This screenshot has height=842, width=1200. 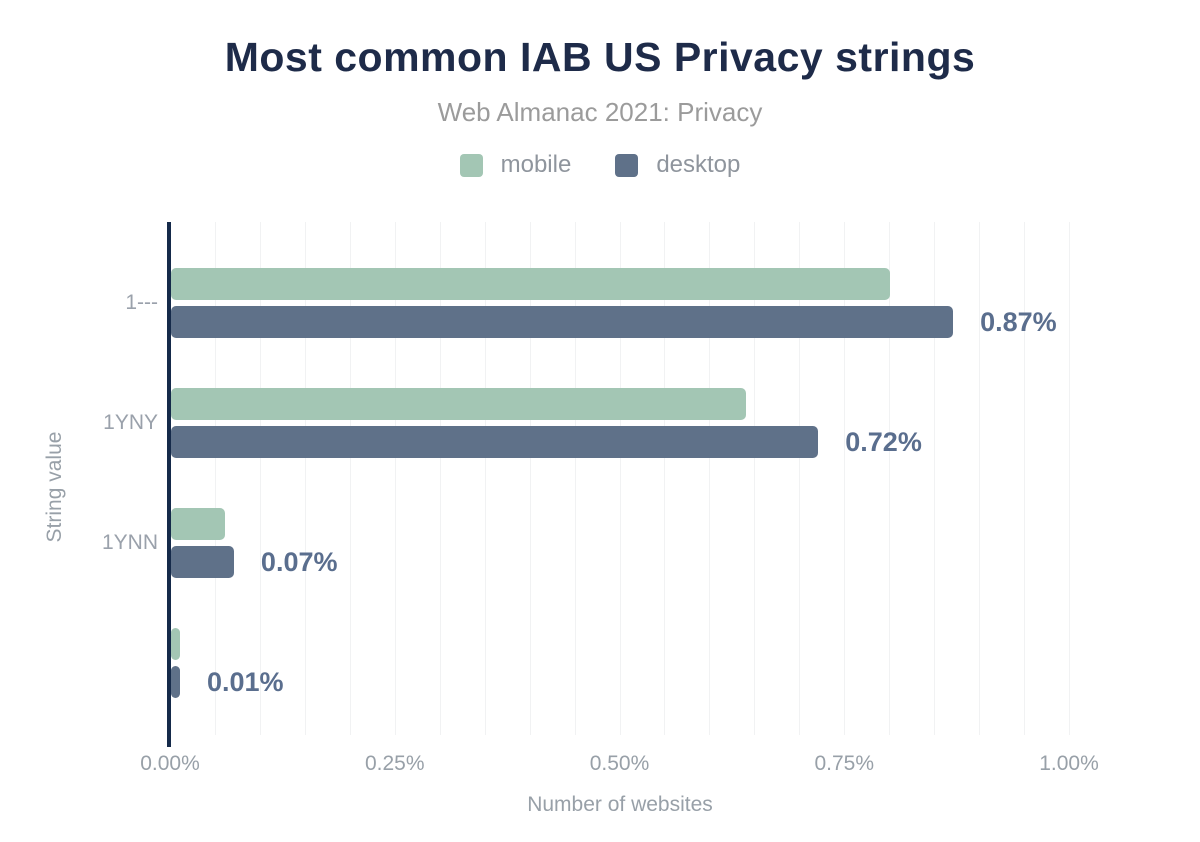 What do you see at coordinates (88, 663) in the screenshot?
I see `y-tick-label` at bounding box center [88, 663].